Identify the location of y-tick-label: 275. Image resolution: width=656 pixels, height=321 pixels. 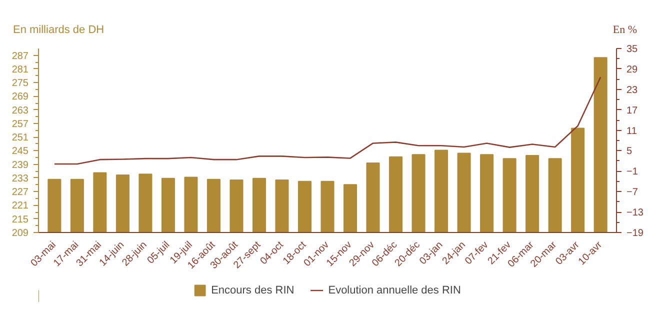
(20, 84).